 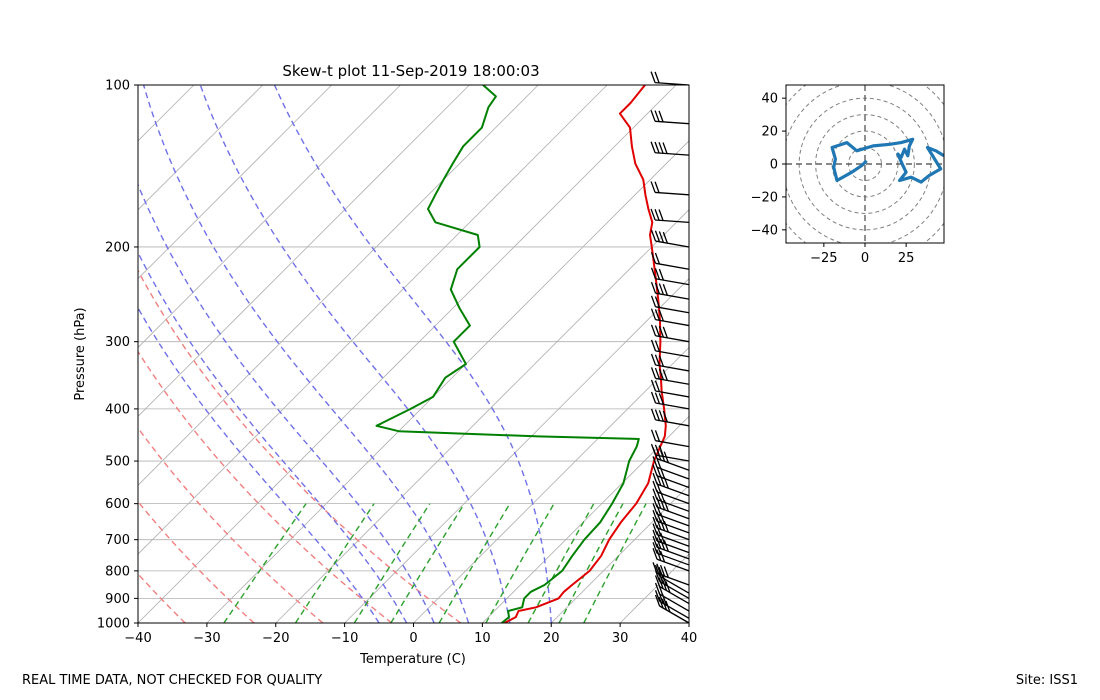 I want to click on hodograph-ring, so click(x=865, y=164).